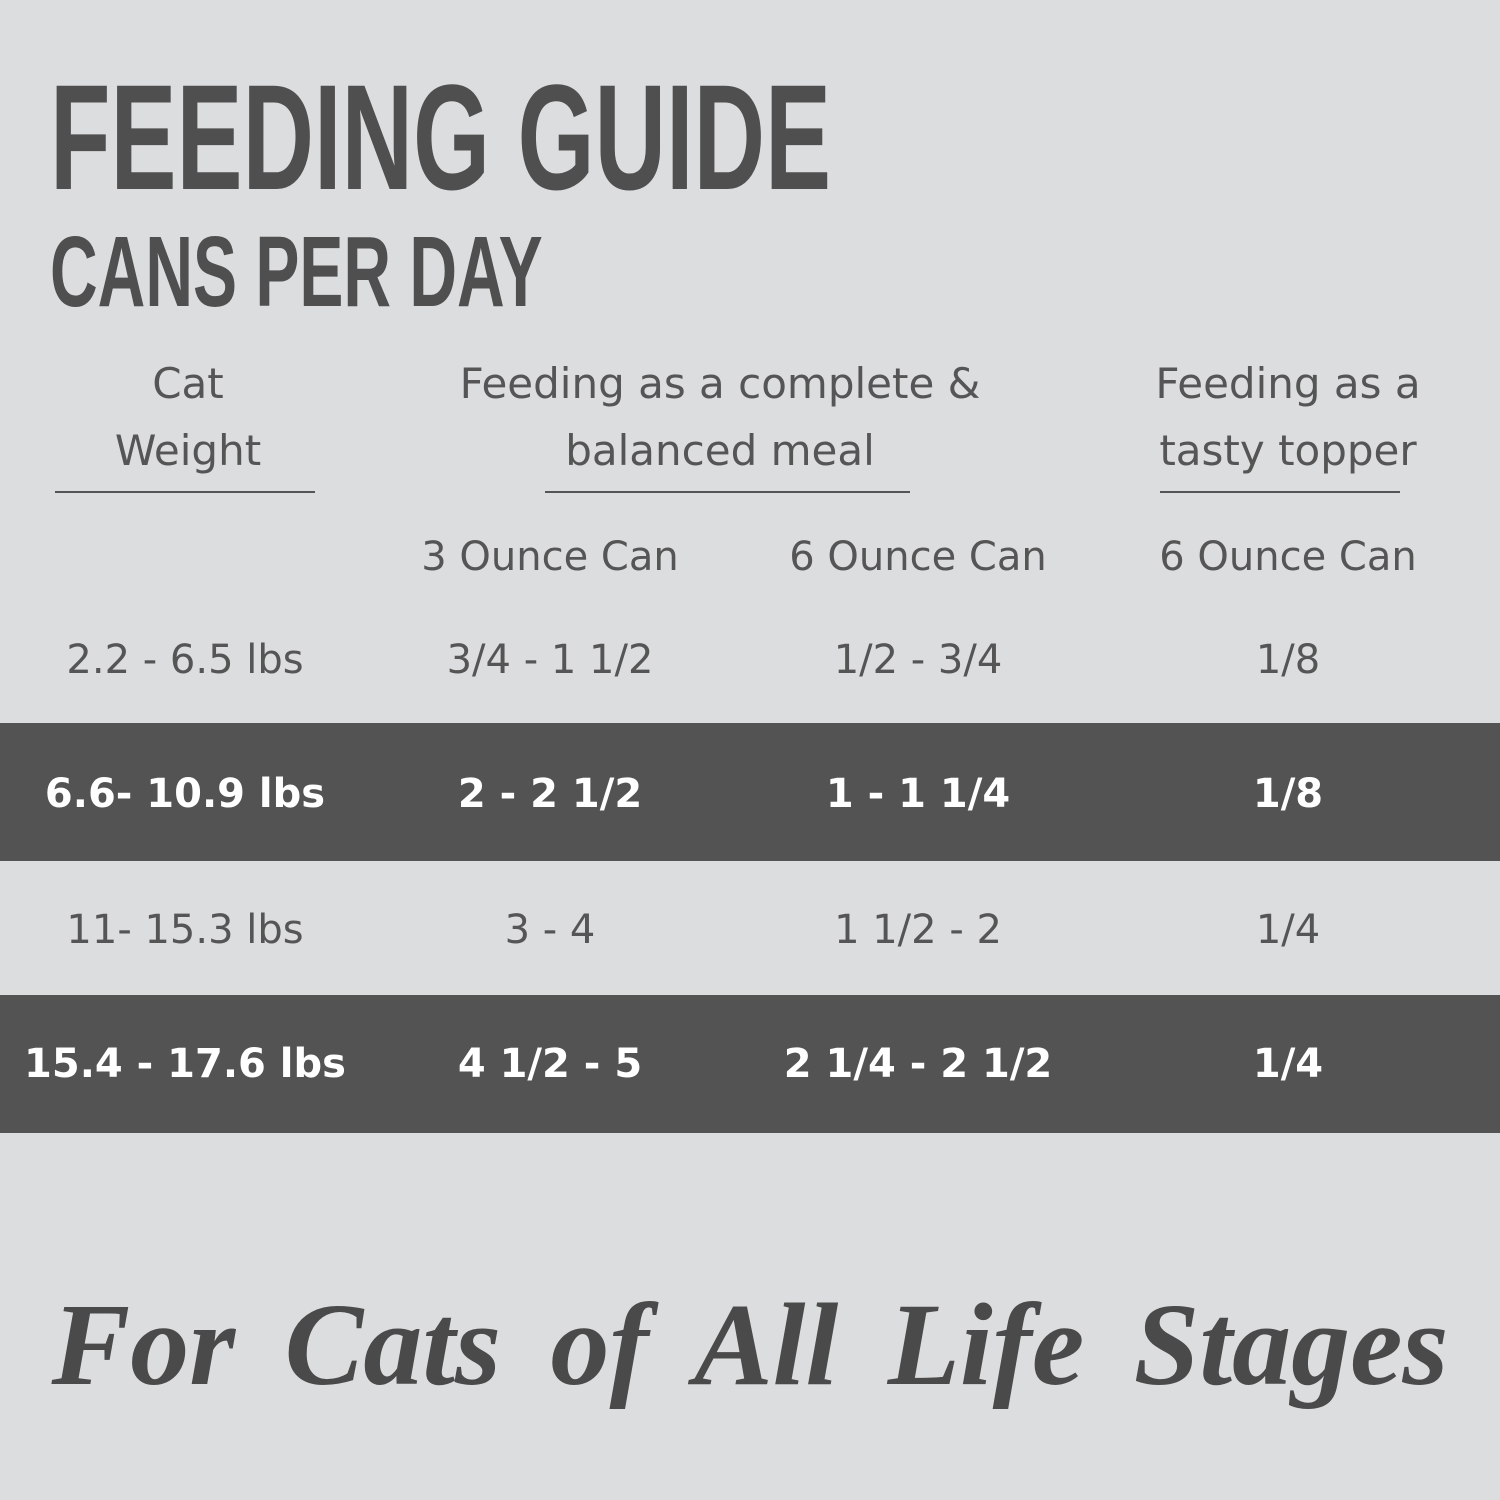 The image size is (1500, 1500). I want to click on title: FEEDING GUIDE, so click(441, 137).